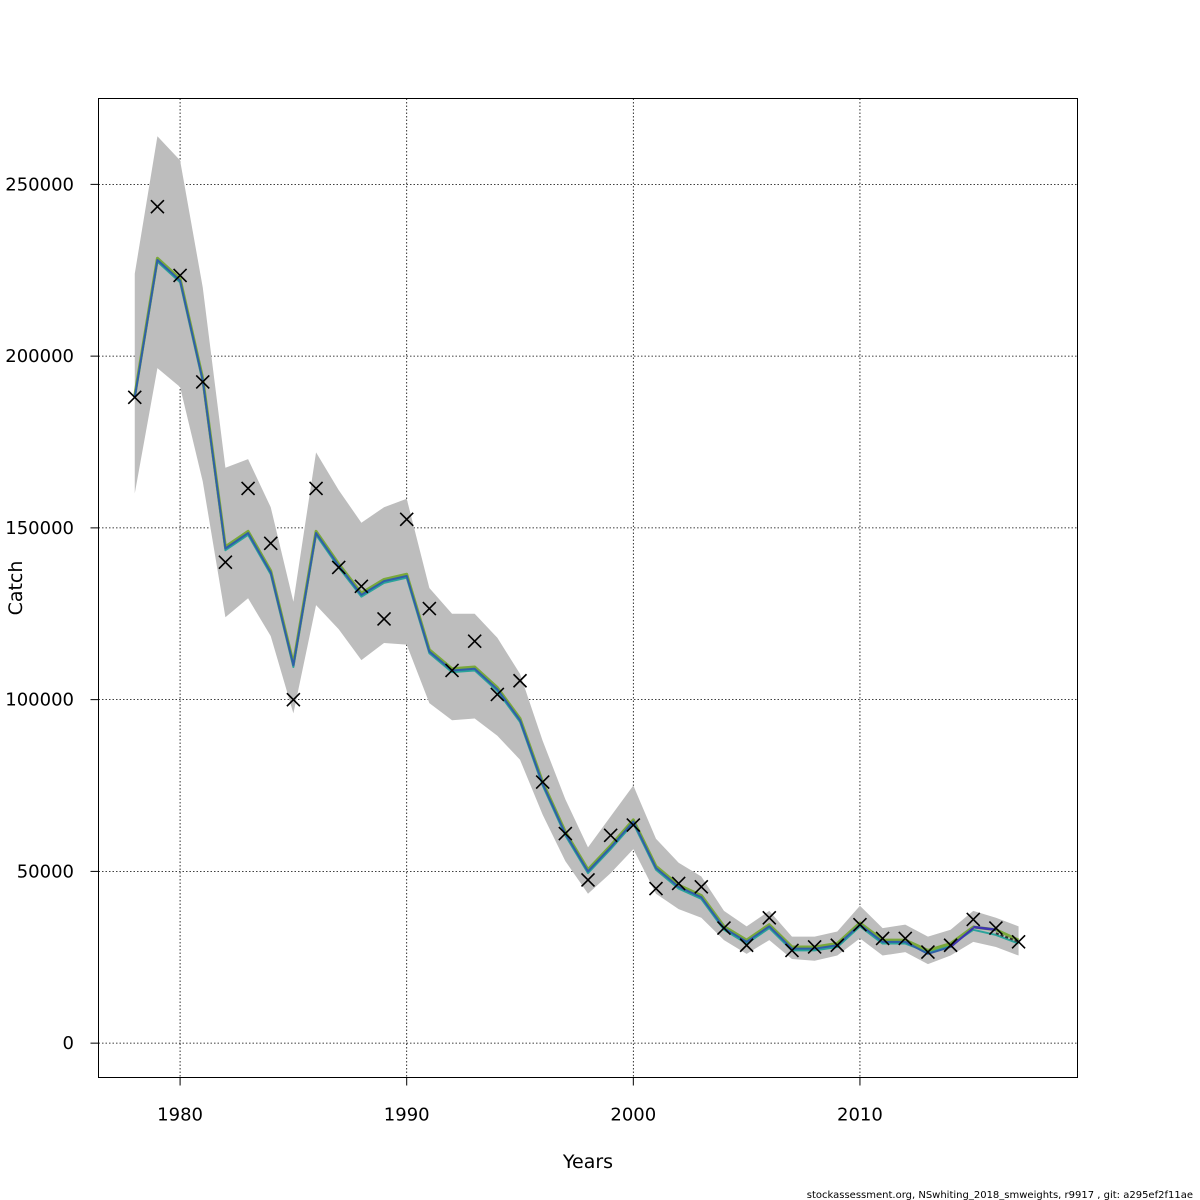 The width and height of the screenshot is (1200, 1200). Describe the element at coordinates (52, 614) in the screenshot. I see `y-axis: 0 50000 100000 150000 200000 250000` at that location.